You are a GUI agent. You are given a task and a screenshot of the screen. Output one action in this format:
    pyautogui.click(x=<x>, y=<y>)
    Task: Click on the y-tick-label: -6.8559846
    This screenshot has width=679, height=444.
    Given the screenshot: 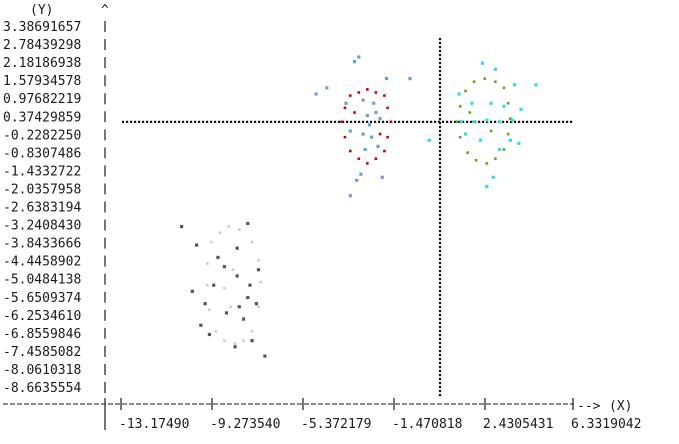 What is the action you would take?
    pyautogui.click(x=42, y=334)
    